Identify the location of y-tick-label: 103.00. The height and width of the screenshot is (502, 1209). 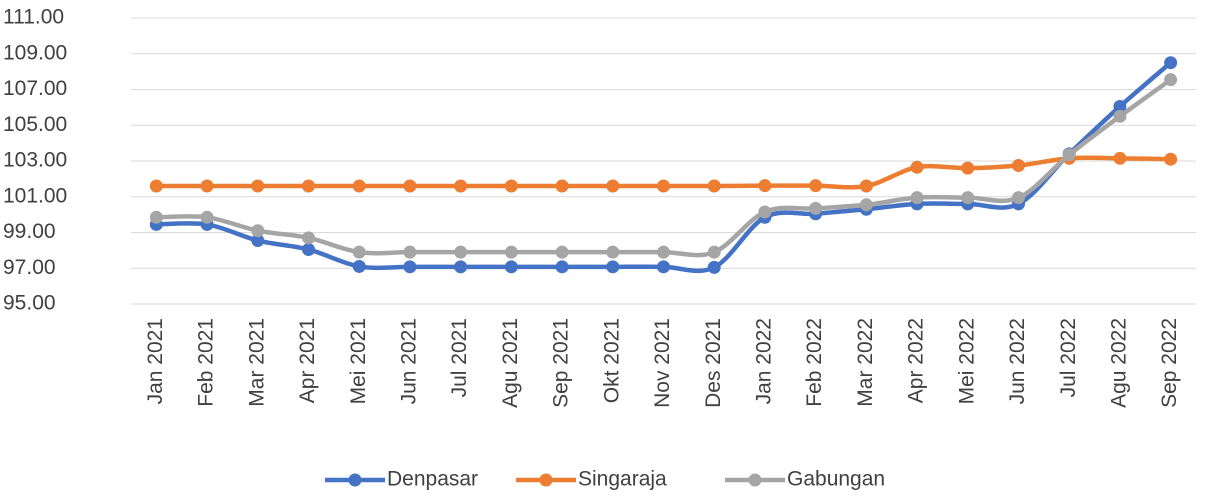
(35, 160).